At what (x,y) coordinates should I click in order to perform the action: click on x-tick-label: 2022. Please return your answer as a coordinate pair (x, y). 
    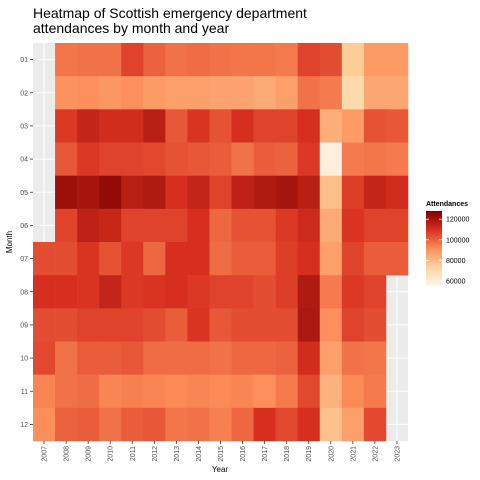
    Looking at the image, I should click on (375, 454).